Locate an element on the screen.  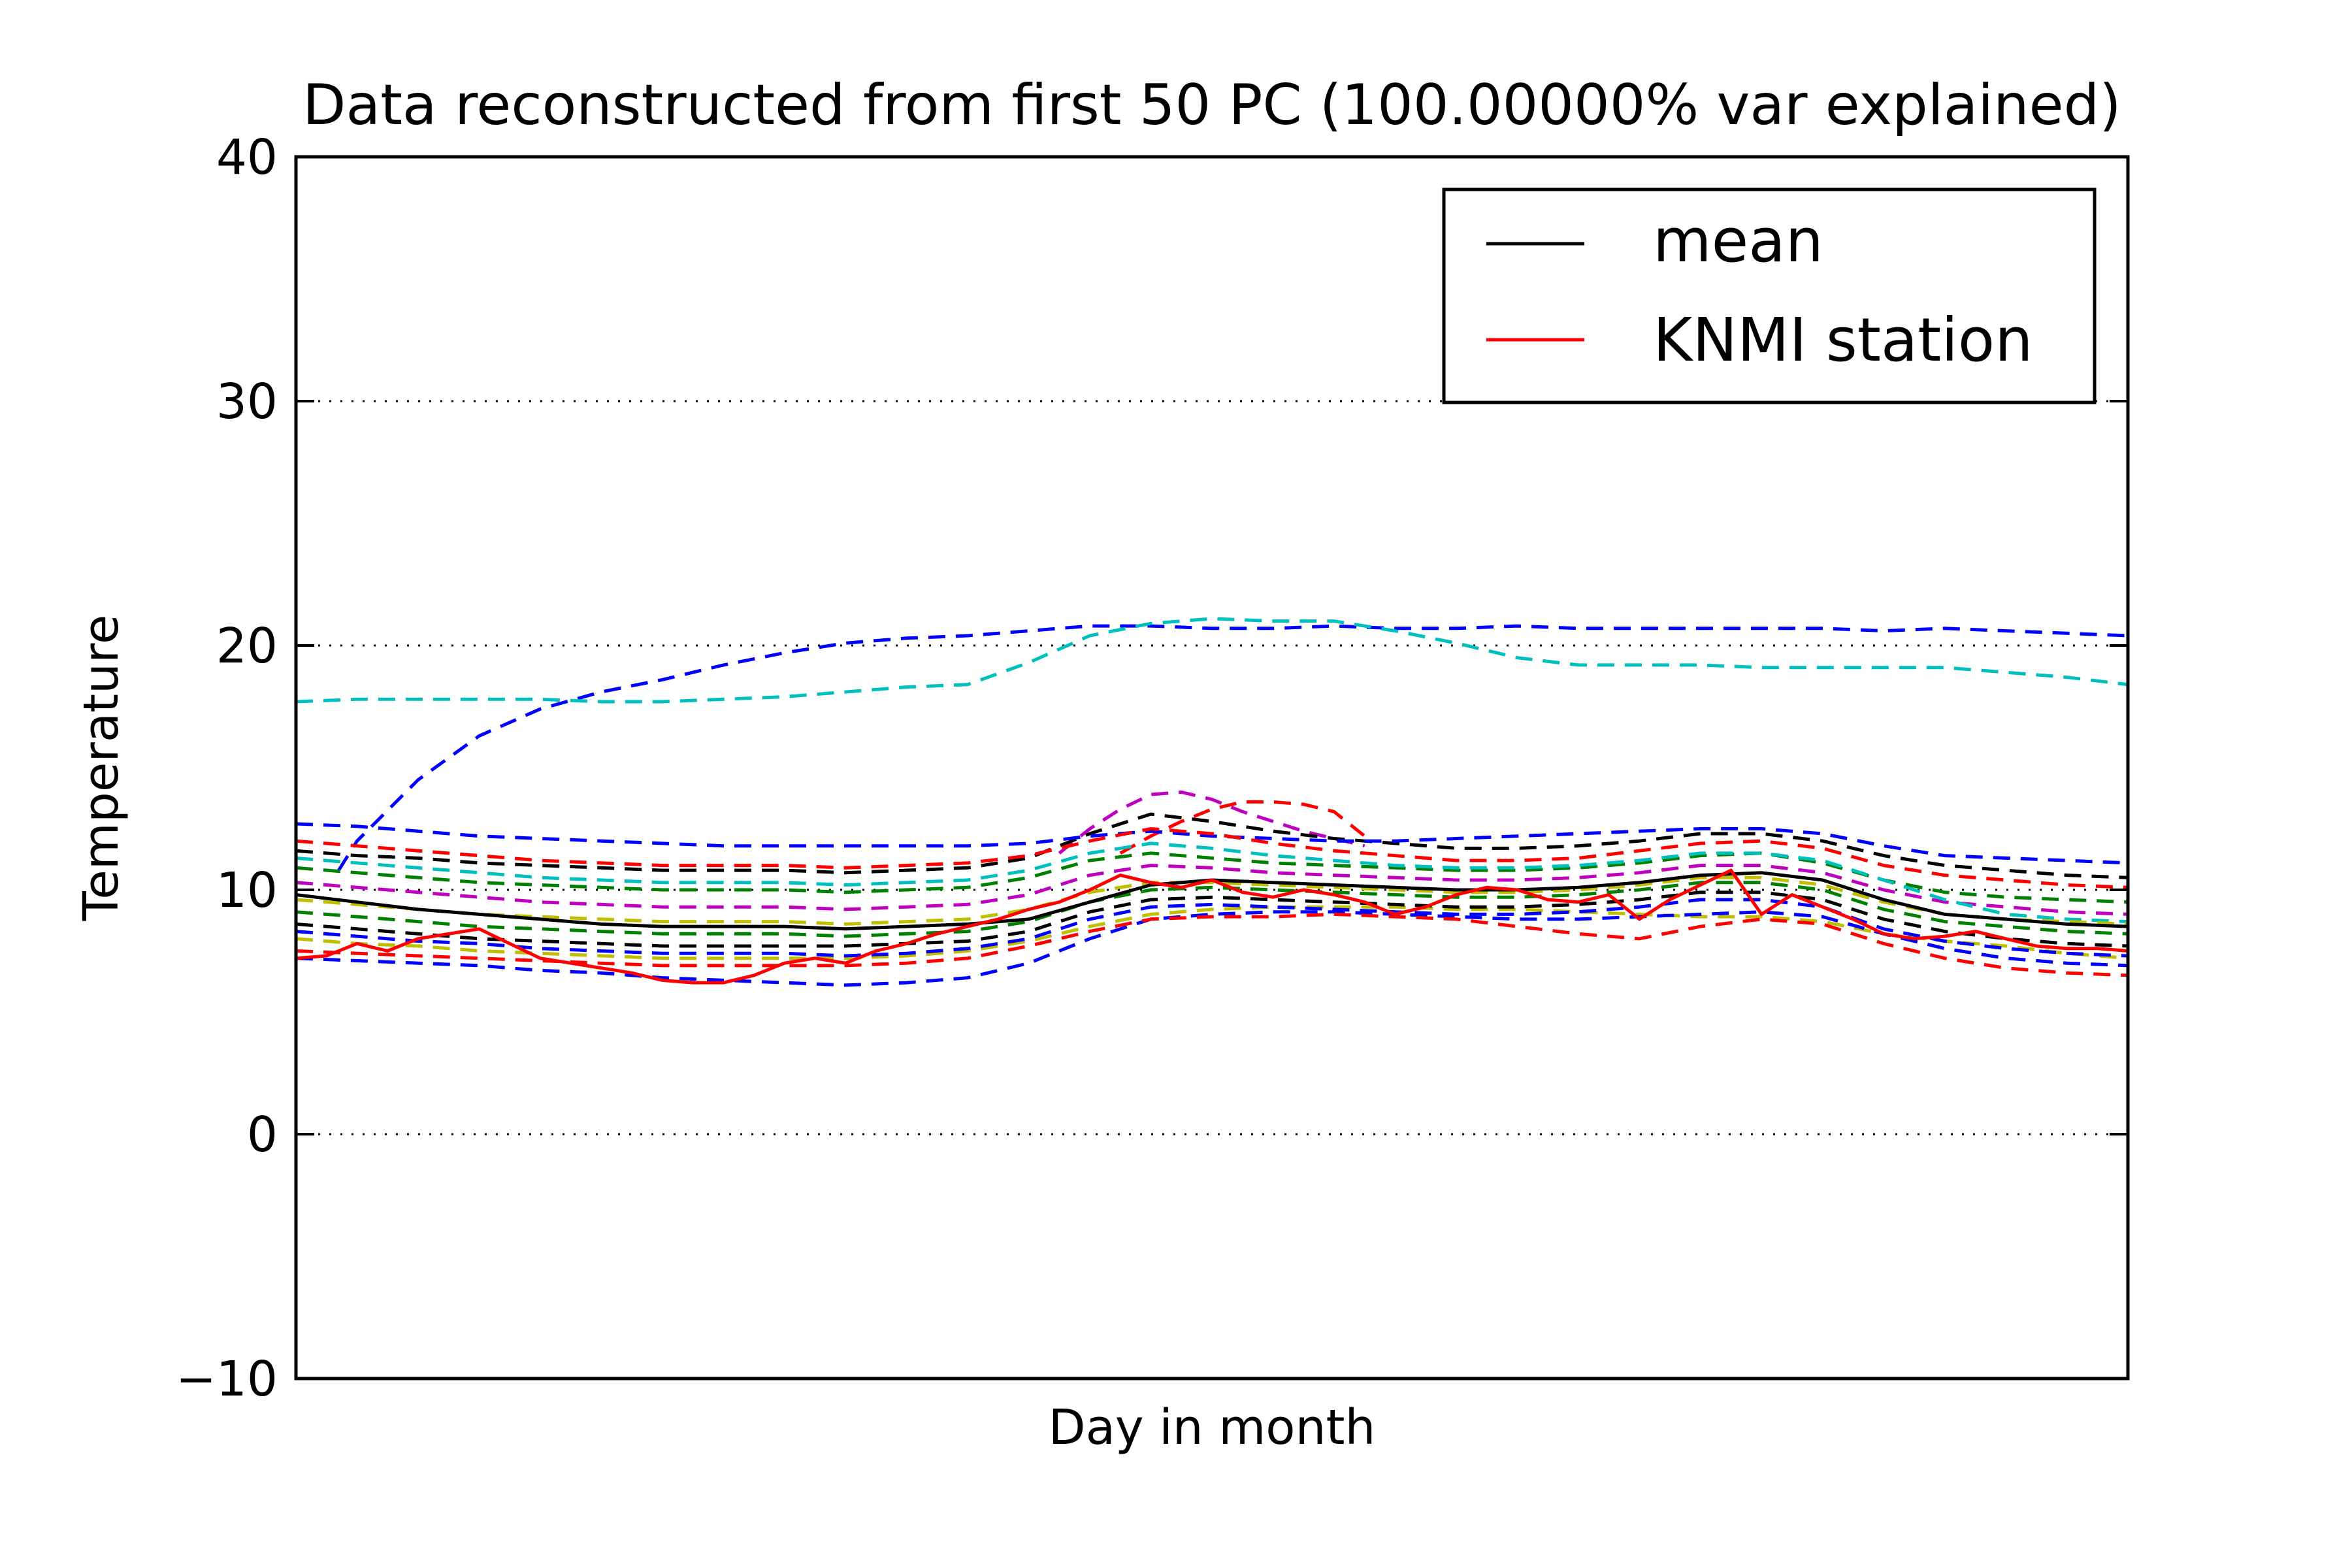
legend: mean KNMI station is located at coordinates (1769, 296).